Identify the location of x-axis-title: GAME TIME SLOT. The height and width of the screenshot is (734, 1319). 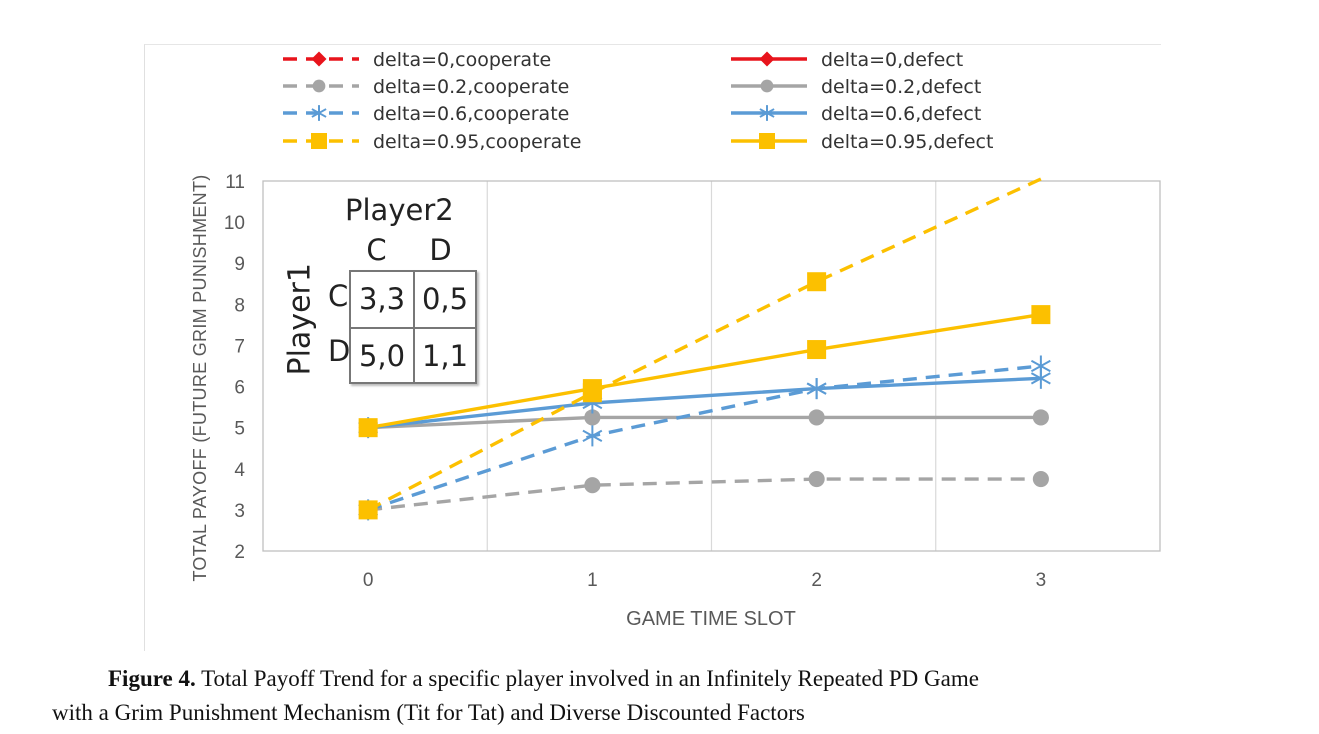
(711, 619).